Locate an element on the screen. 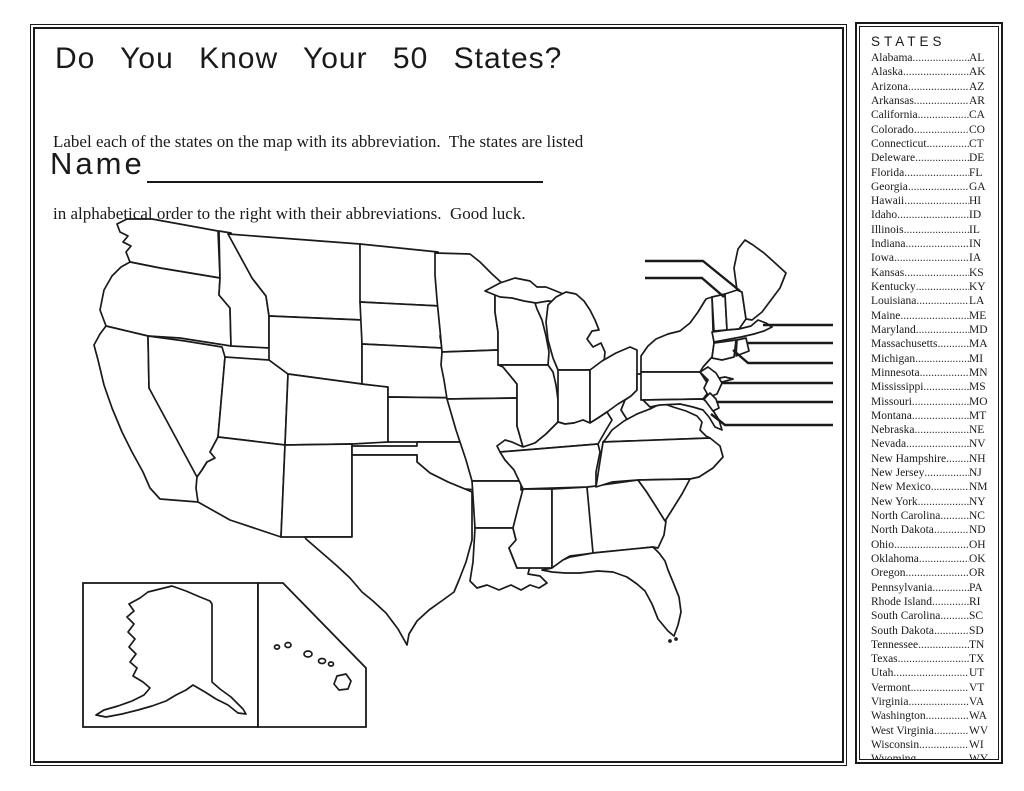 This screenshot has height=791, width=1024. map-state-ut is located at coordinates (253, 401).